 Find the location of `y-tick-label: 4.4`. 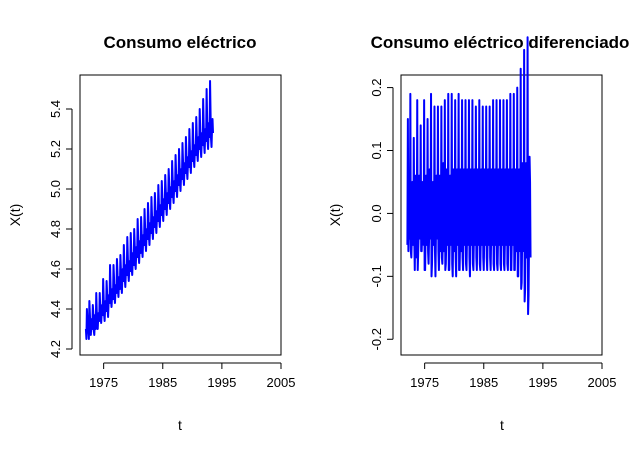

y-tick-label: 4.4 is located at coordinates (55, 309).